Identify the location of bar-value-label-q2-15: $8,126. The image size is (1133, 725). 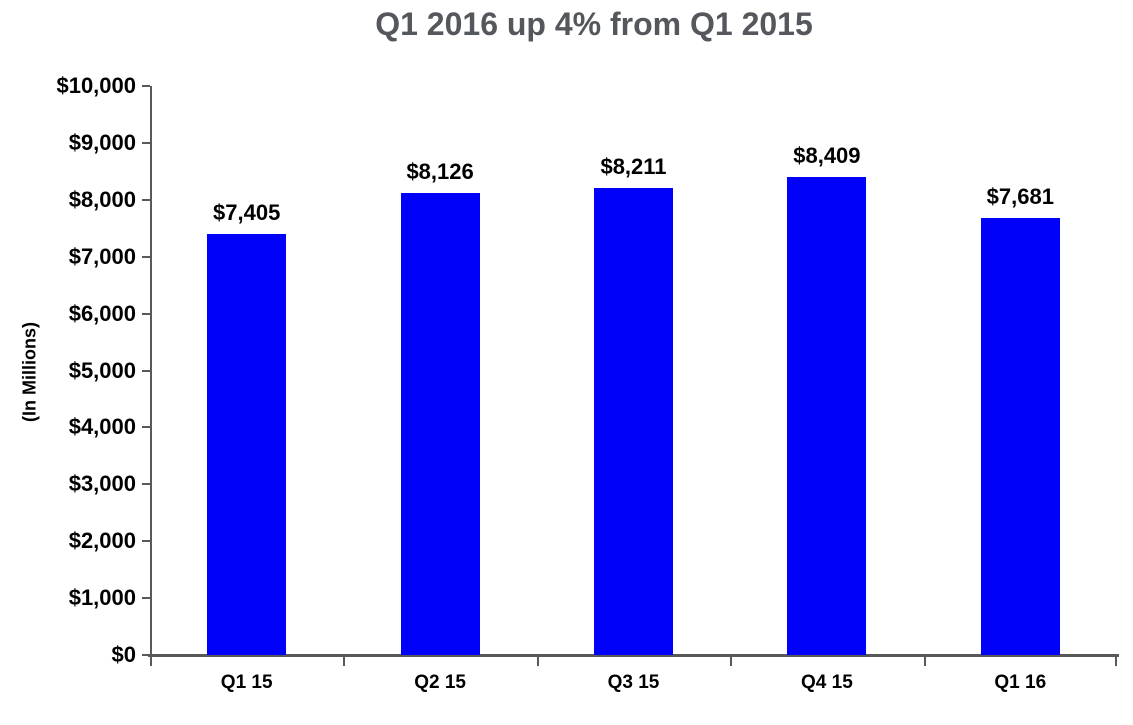
(440, 171).